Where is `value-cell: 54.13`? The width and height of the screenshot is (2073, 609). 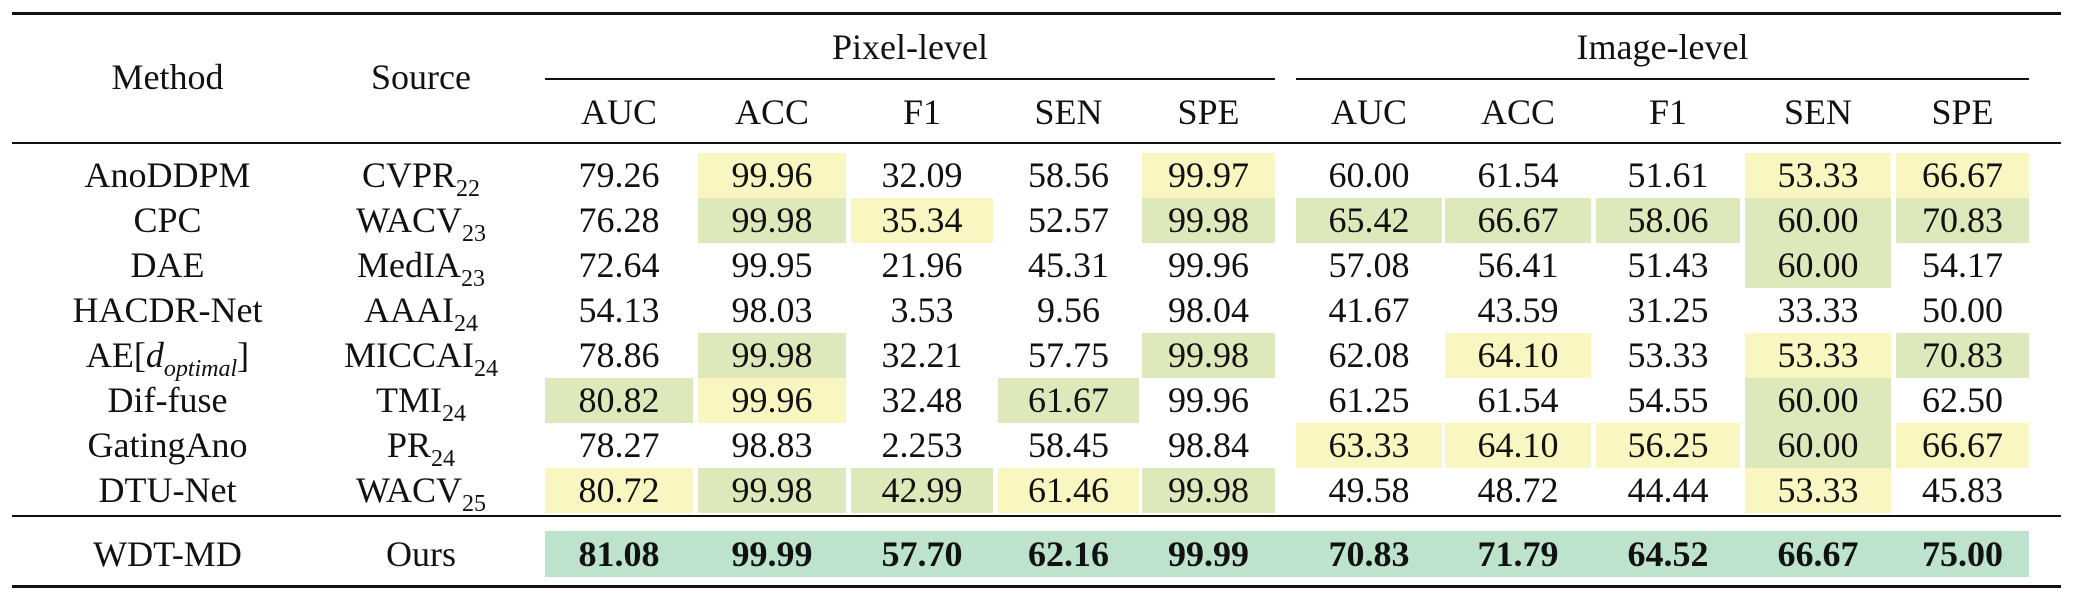 value-cell: 54.13 is located at coordinates (619, 310).